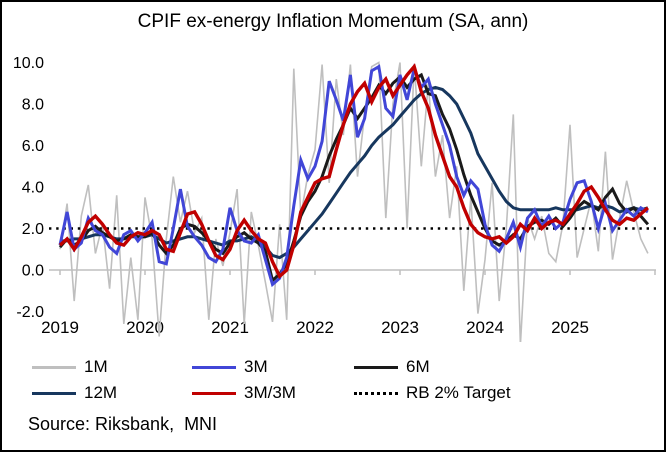 This screenshot has height=452, width=666. I want to click on legend-label: 6M, so click(418, 366).